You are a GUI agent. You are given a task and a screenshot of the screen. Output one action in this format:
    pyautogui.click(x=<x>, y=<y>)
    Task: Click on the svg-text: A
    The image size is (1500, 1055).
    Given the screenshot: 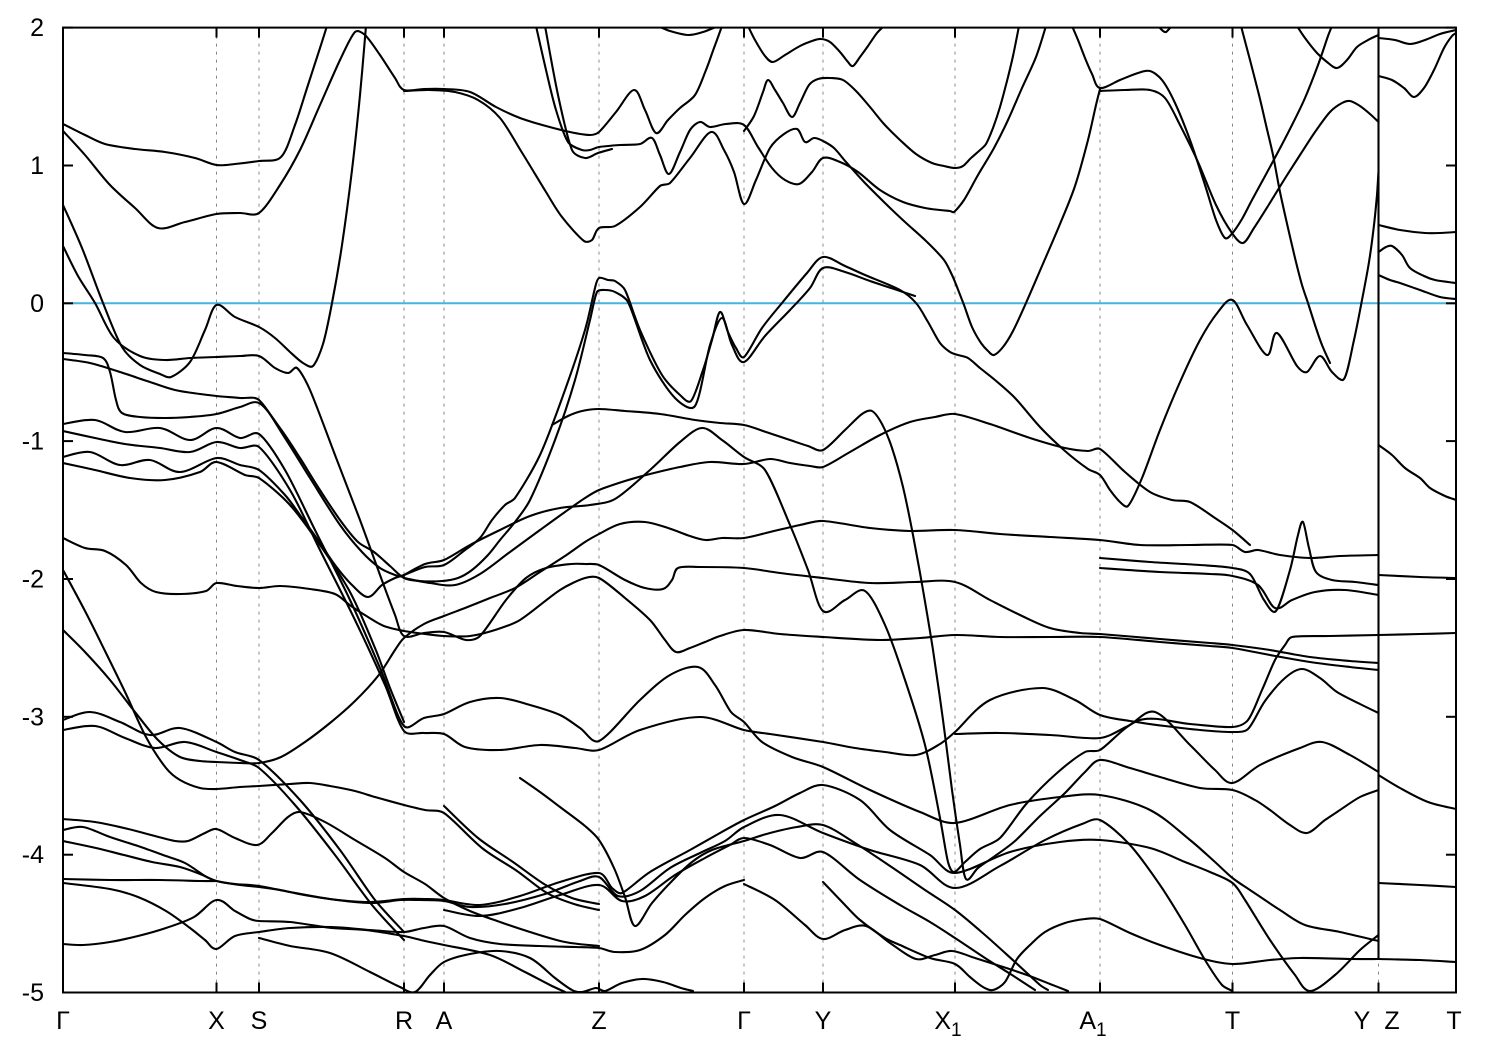 What is the action you would take?
    pyautogui.click(x=444, y=1021)
    